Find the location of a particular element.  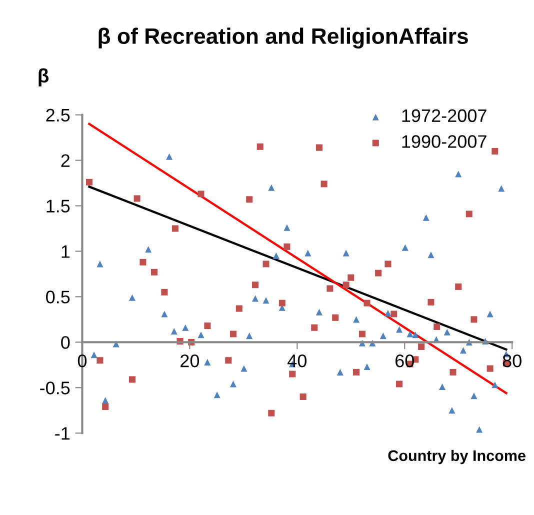

legend-label: 1972-2007 is located at coordinates (444, 115).